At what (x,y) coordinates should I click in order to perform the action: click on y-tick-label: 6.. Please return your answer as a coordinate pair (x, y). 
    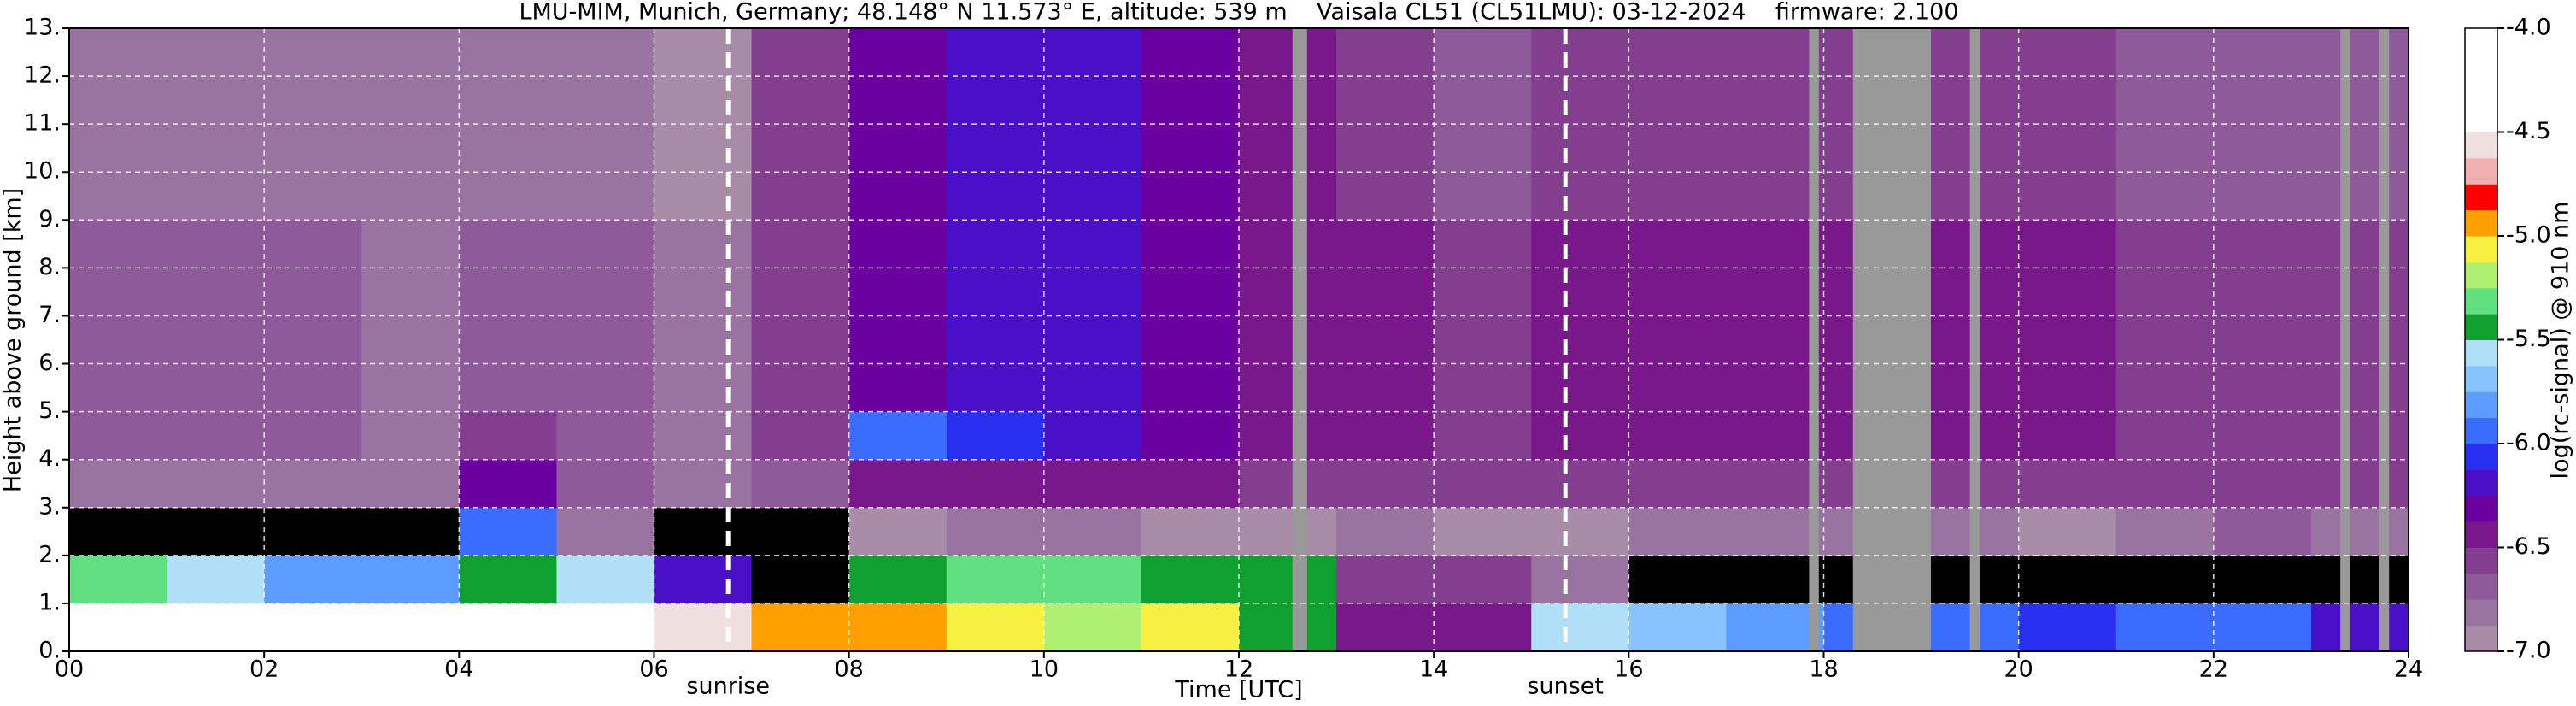
    Looking at the image, I should click on (49, 363).